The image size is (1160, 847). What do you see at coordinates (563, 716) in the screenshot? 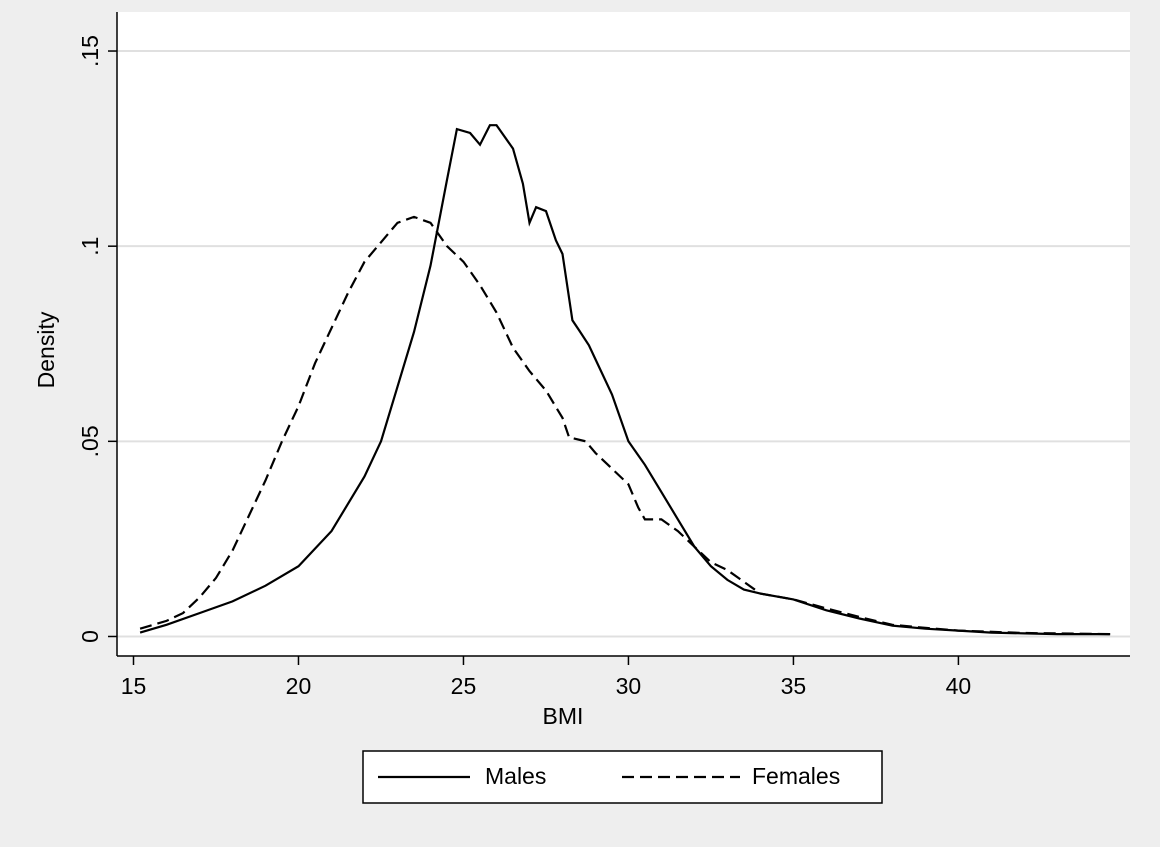
I see `x-axis-label: BMI` at bounding box center [563, 716].